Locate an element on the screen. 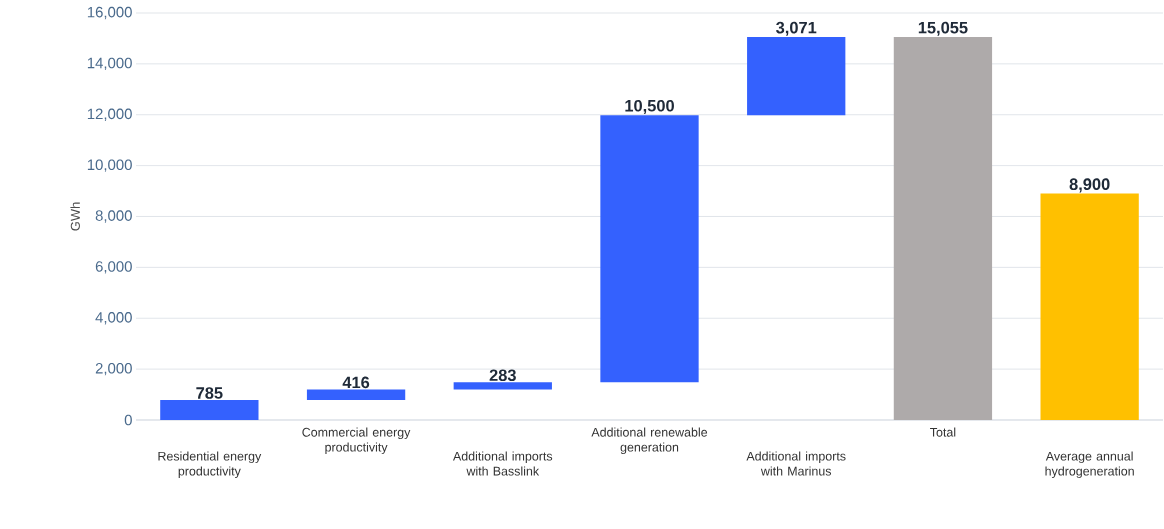  x-tick-label: Total is located at coordinates (943, 432).